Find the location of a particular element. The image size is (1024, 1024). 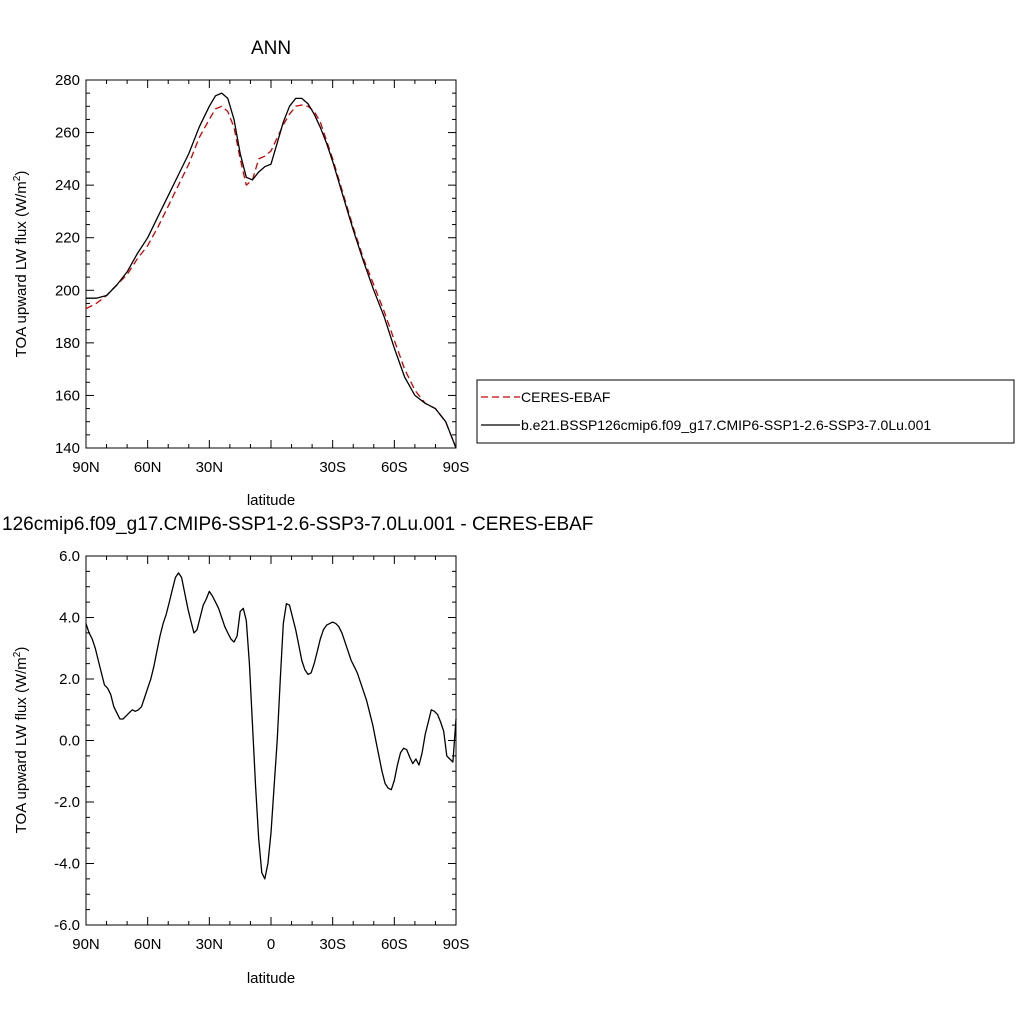

legend-box is located at coordinates (745, 411).